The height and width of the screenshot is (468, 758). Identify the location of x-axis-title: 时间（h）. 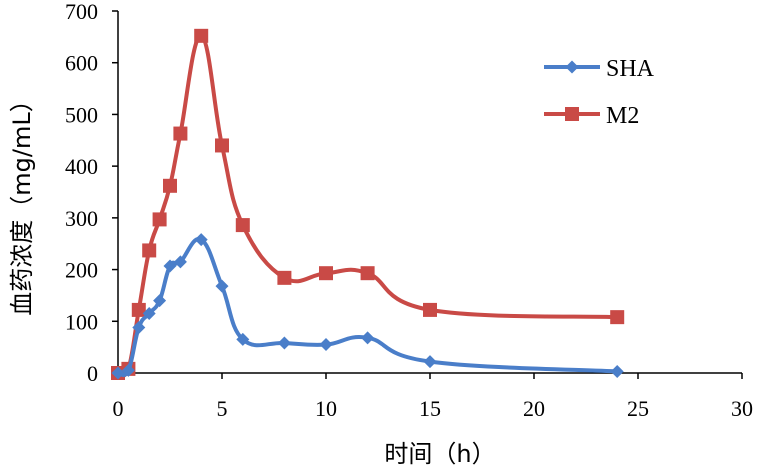
(439, 454).